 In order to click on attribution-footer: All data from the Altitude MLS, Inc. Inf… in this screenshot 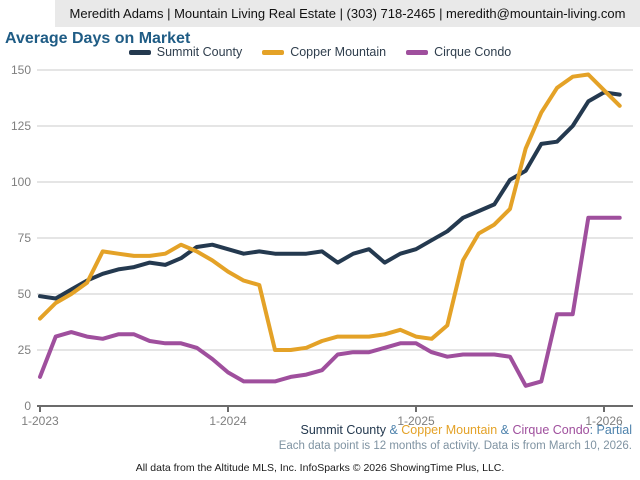, I will do `click(320, 468)`.